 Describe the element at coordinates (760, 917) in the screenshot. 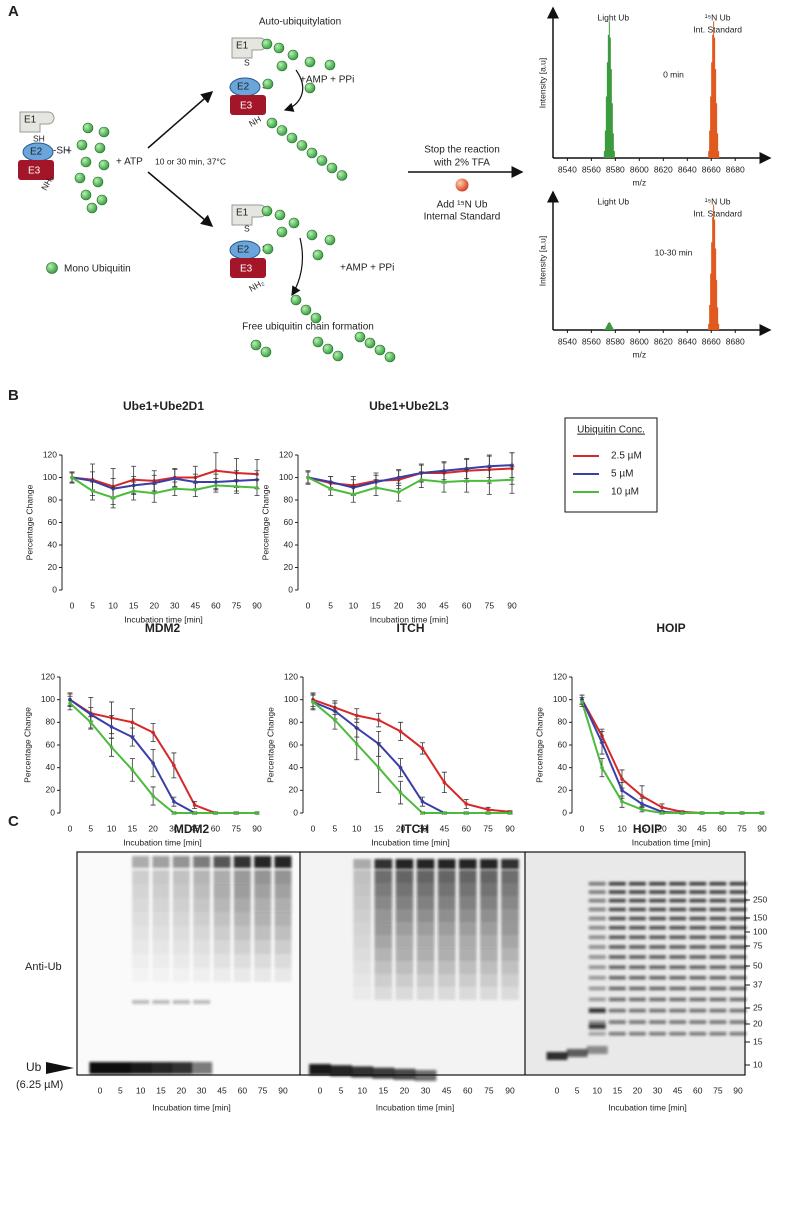

I see `marker-label: 150` at that location.